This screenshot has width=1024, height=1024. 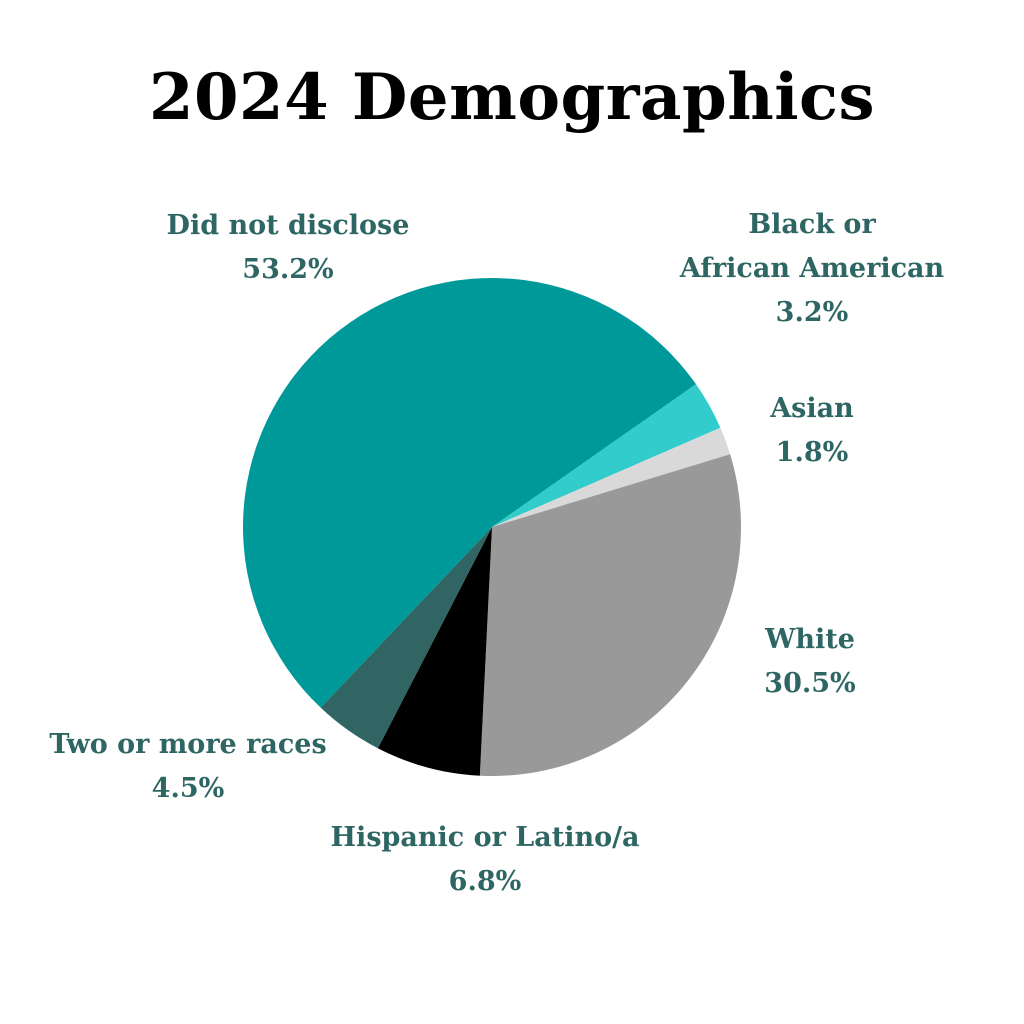 I want to click on chart-title: 2024 Demographics, so click(x=512, y=97).